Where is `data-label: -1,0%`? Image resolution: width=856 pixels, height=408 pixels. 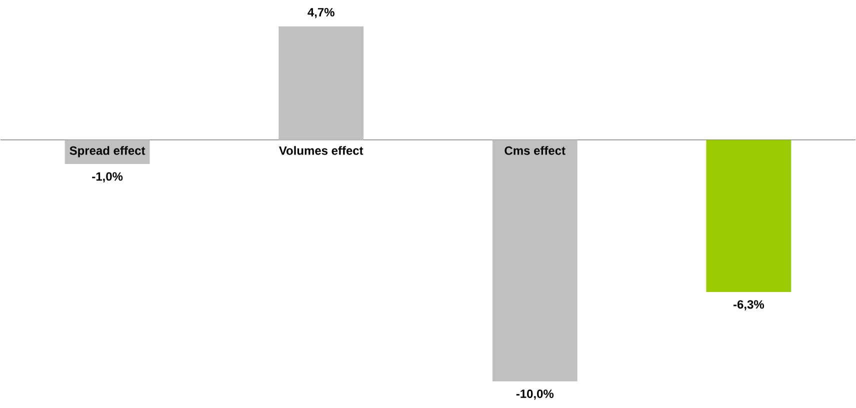 data-label: -1,0% is located at coordinates (107, 177).